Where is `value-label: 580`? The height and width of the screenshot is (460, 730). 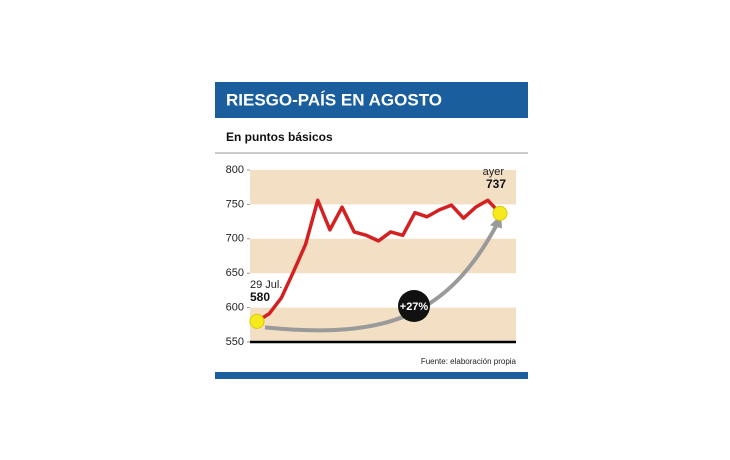 value-label: 580 is located at coordinates (260, 297).